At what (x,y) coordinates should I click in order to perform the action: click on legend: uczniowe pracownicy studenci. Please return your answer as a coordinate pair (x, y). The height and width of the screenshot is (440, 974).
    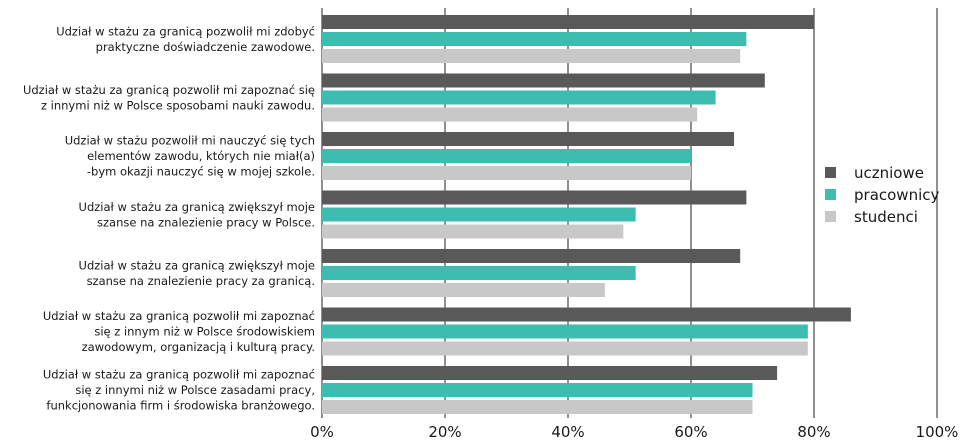
    Looking at the image, I should click on (882, 195).